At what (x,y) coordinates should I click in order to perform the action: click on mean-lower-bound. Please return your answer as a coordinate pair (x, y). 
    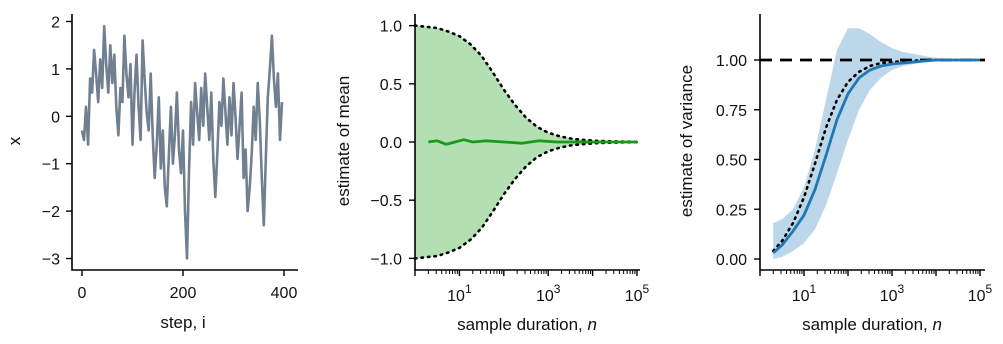
    Looking at the image, I should click on (526, 200).